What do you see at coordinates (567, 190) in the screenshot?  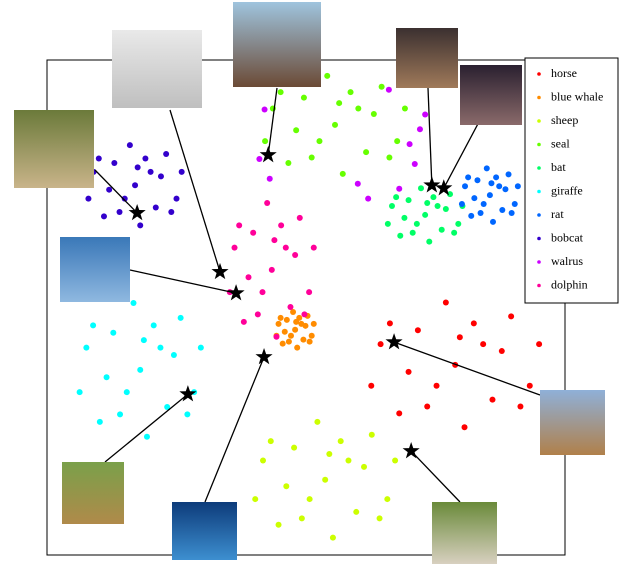 I see `legend-label: giraffe` at bounding box center [567, 190].